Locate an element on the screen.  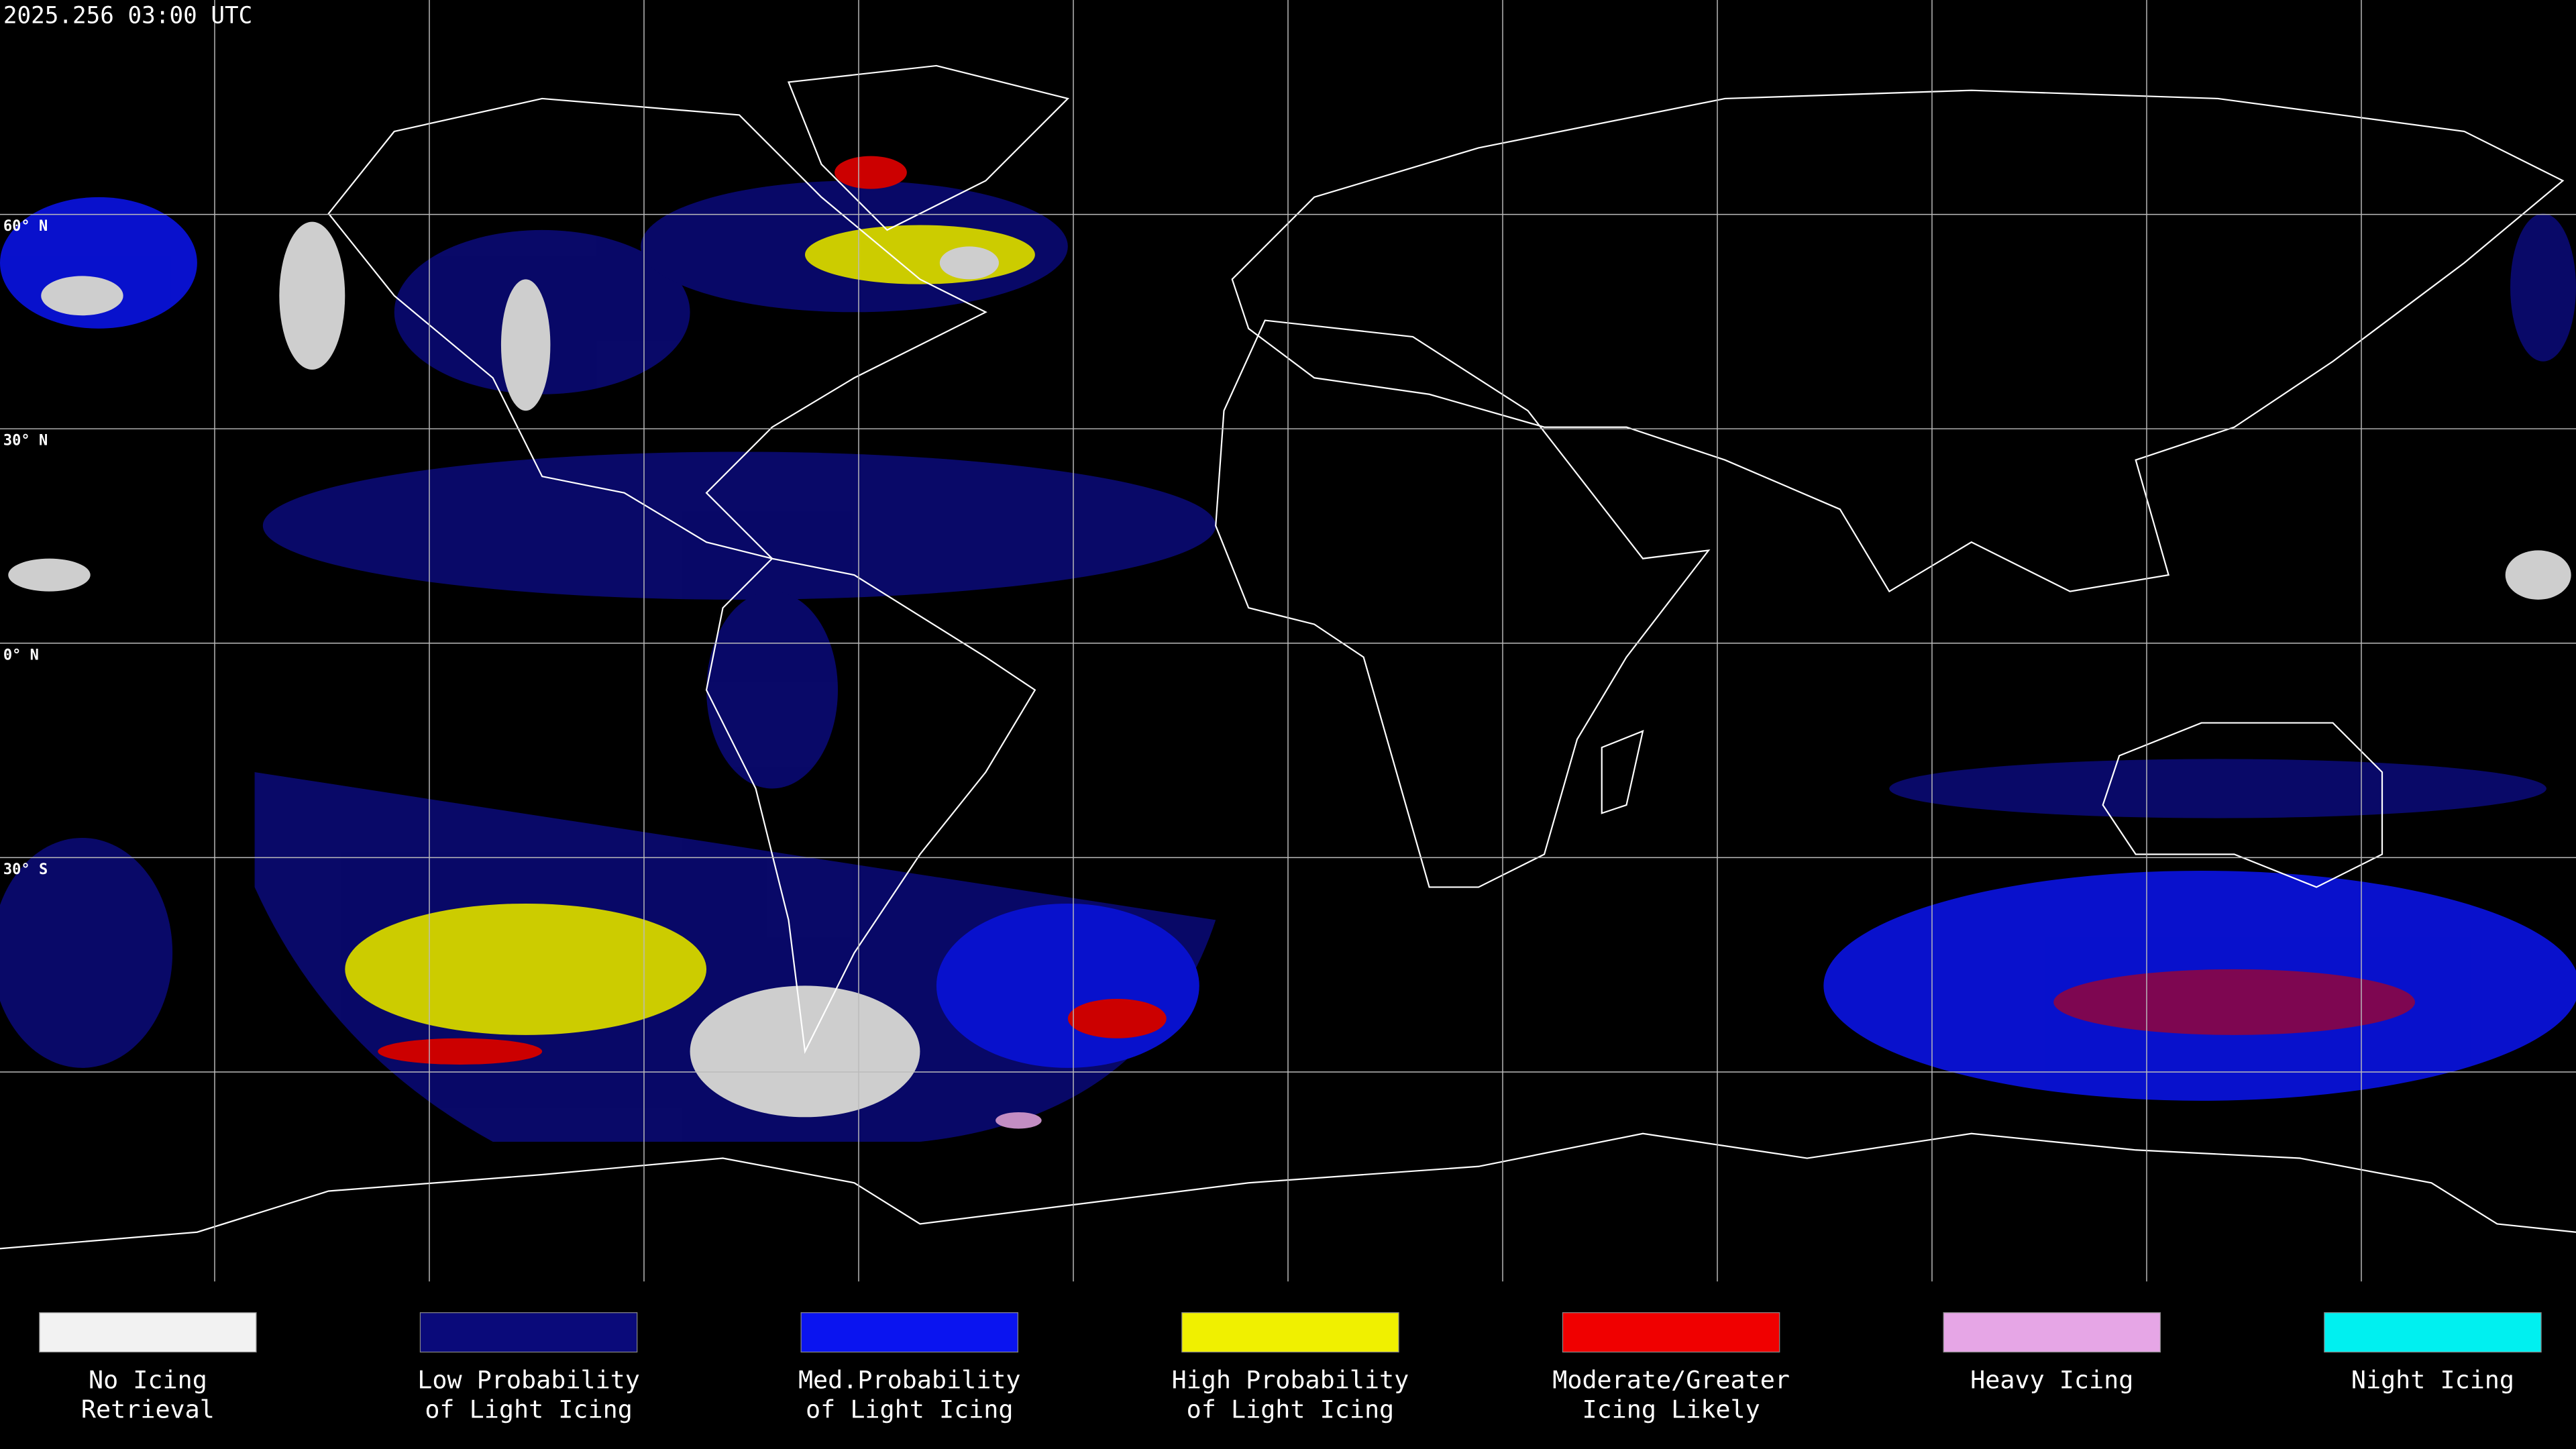
latitude-label: 30° N is located at coordinates (25, 441).